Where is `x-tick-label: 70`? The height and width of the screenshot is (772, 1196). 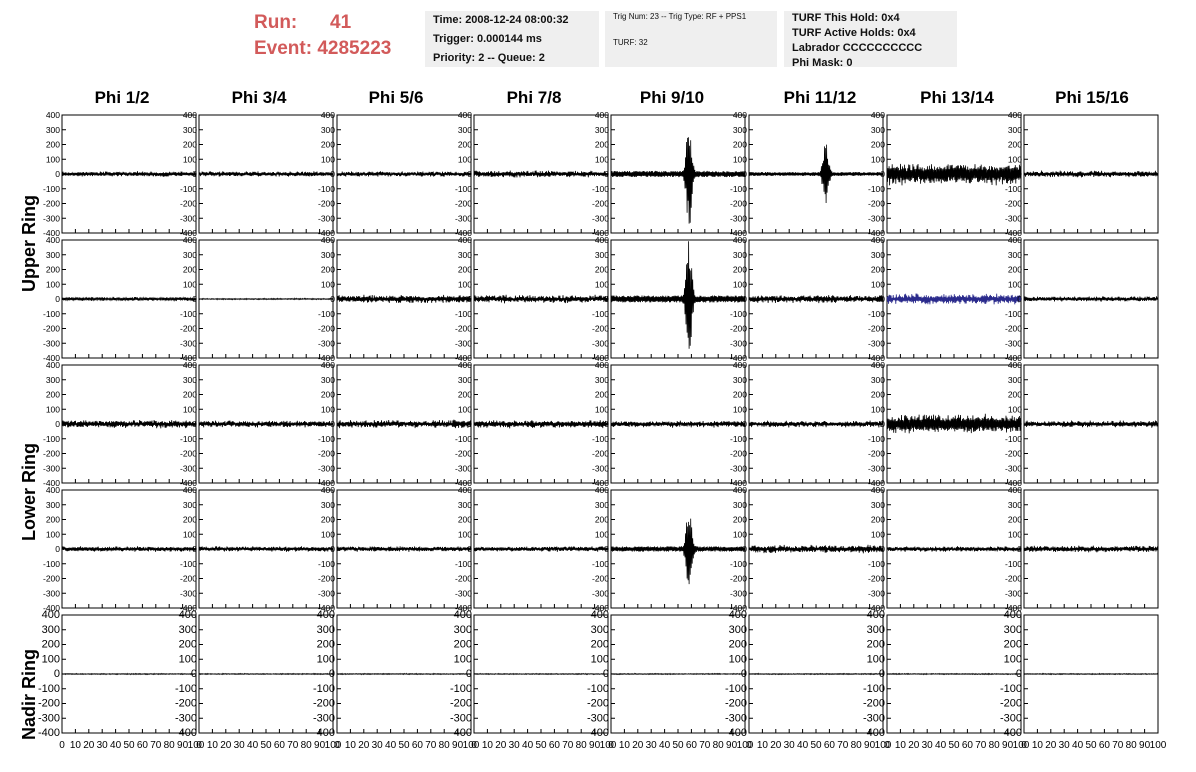 x-tick-label: 70 is located at coordinates (156, 745).